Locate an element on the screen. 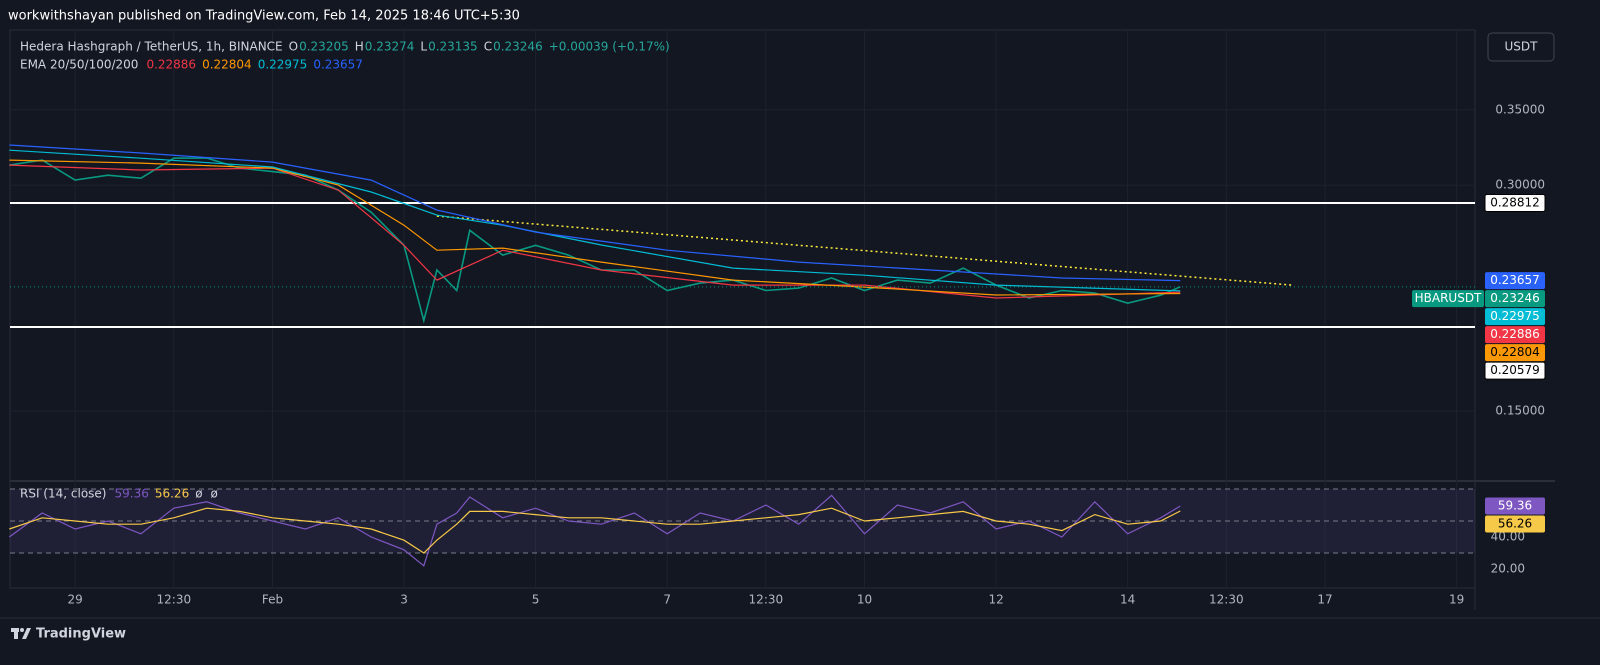 This screenshot has height=665, width=1600. x-tick-label: 19 is located at coordinates (1456, 600).